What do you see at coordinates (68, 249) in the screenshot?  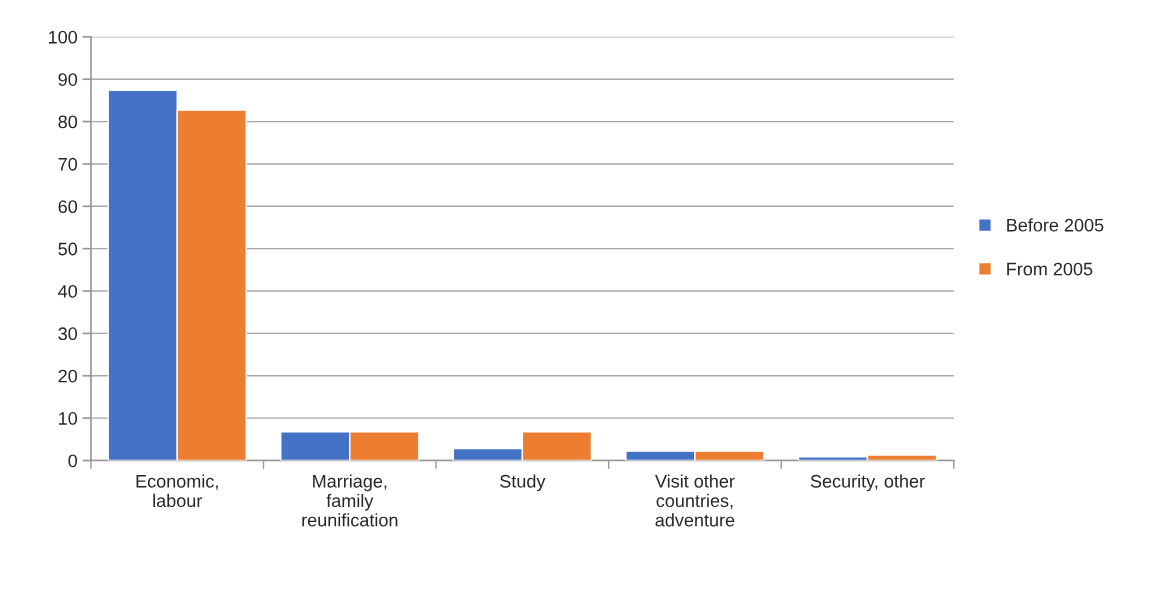 I see `y-tick-label: 50` at bounding box center [68, 249].